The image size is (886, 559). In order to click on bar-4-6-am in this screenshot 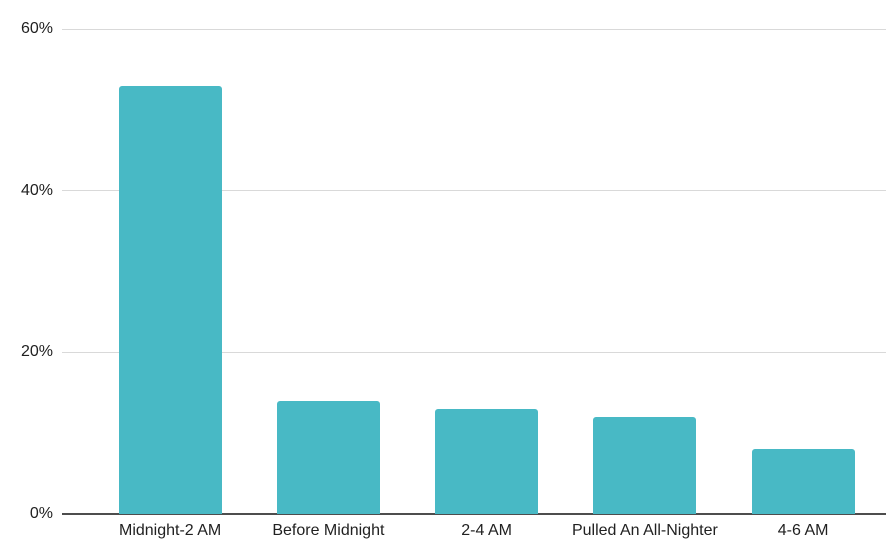, I will do `click(803, 481)`.